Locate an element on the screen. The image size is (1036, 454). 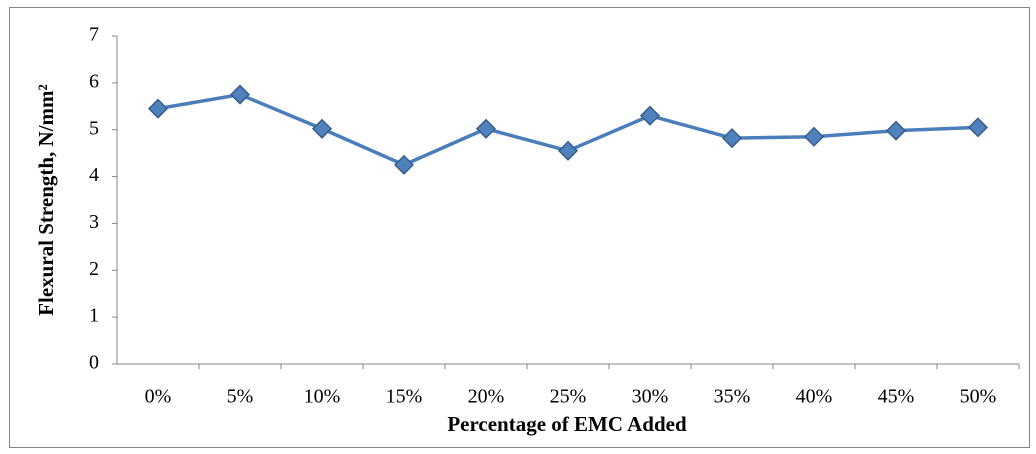
x-tick-label: 35% is located at coordinates (732, 397).